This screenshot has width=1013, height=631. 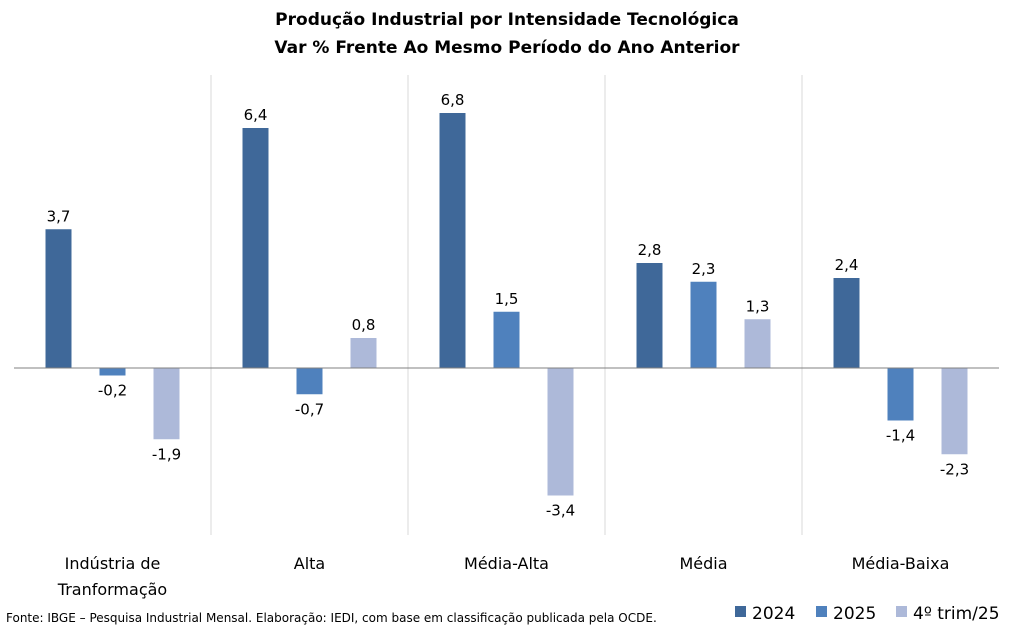 What do you see at coordinates (112, 589) in the screenshot?
I see `category-label: Tranformação` at bounding box center [112, 589].